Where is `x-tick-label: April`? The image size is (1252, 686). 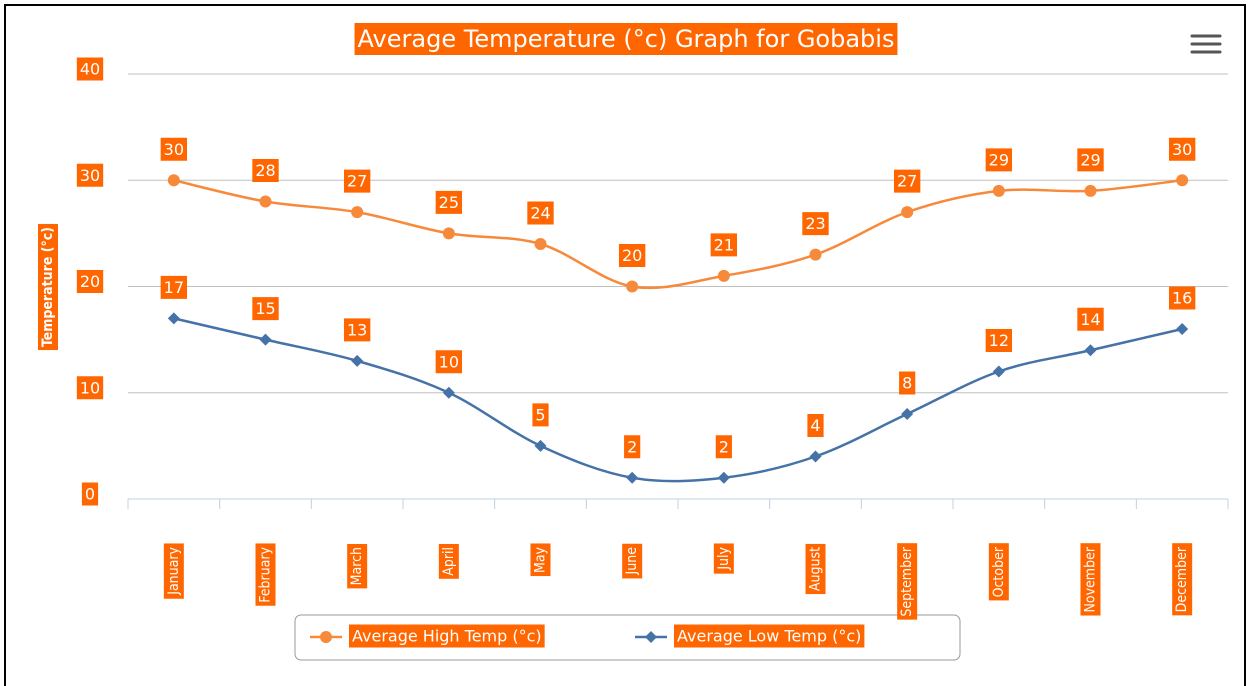
x-tick-label: April is located at coordinates (449, 561).